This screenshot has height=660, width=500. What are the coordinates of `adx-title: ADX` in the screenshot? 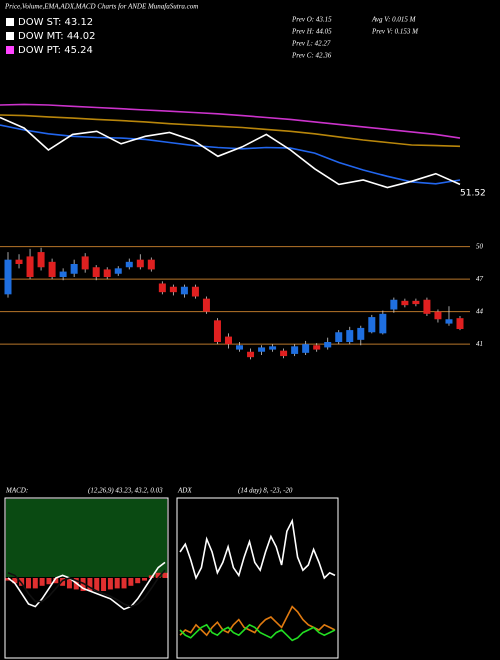 It's located at (184, 491).